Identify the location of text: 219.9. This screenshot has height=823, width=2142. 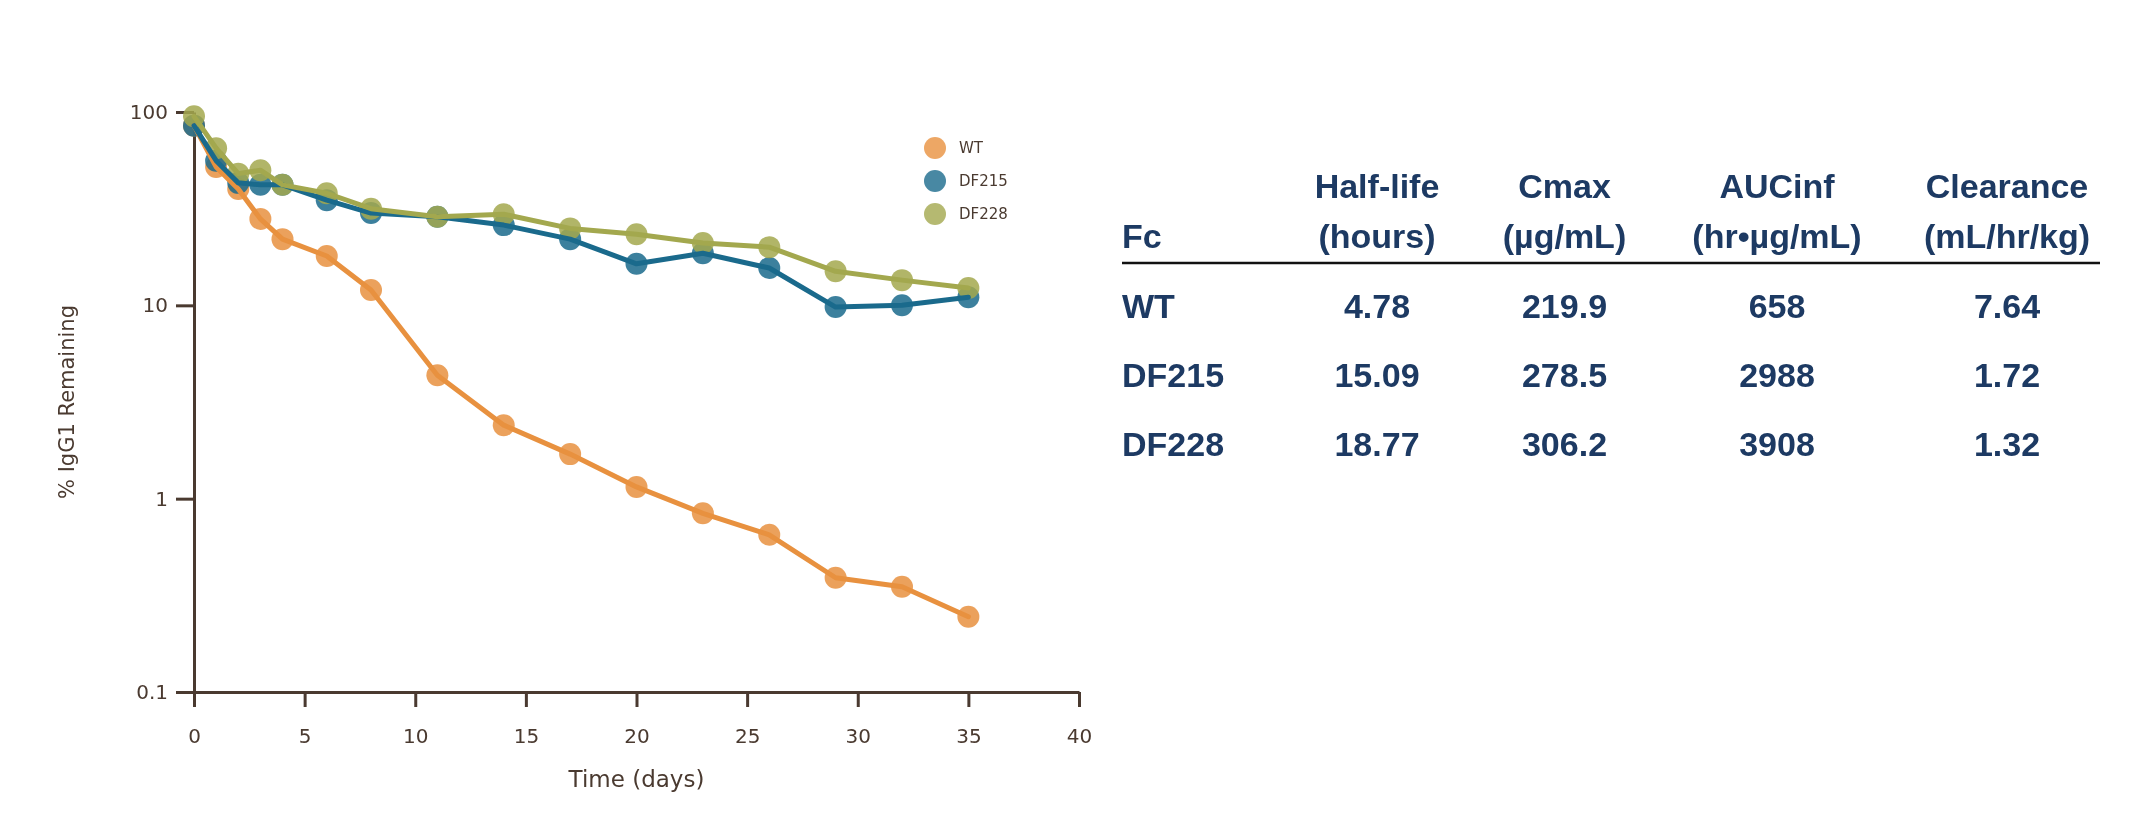
(1564, 306).